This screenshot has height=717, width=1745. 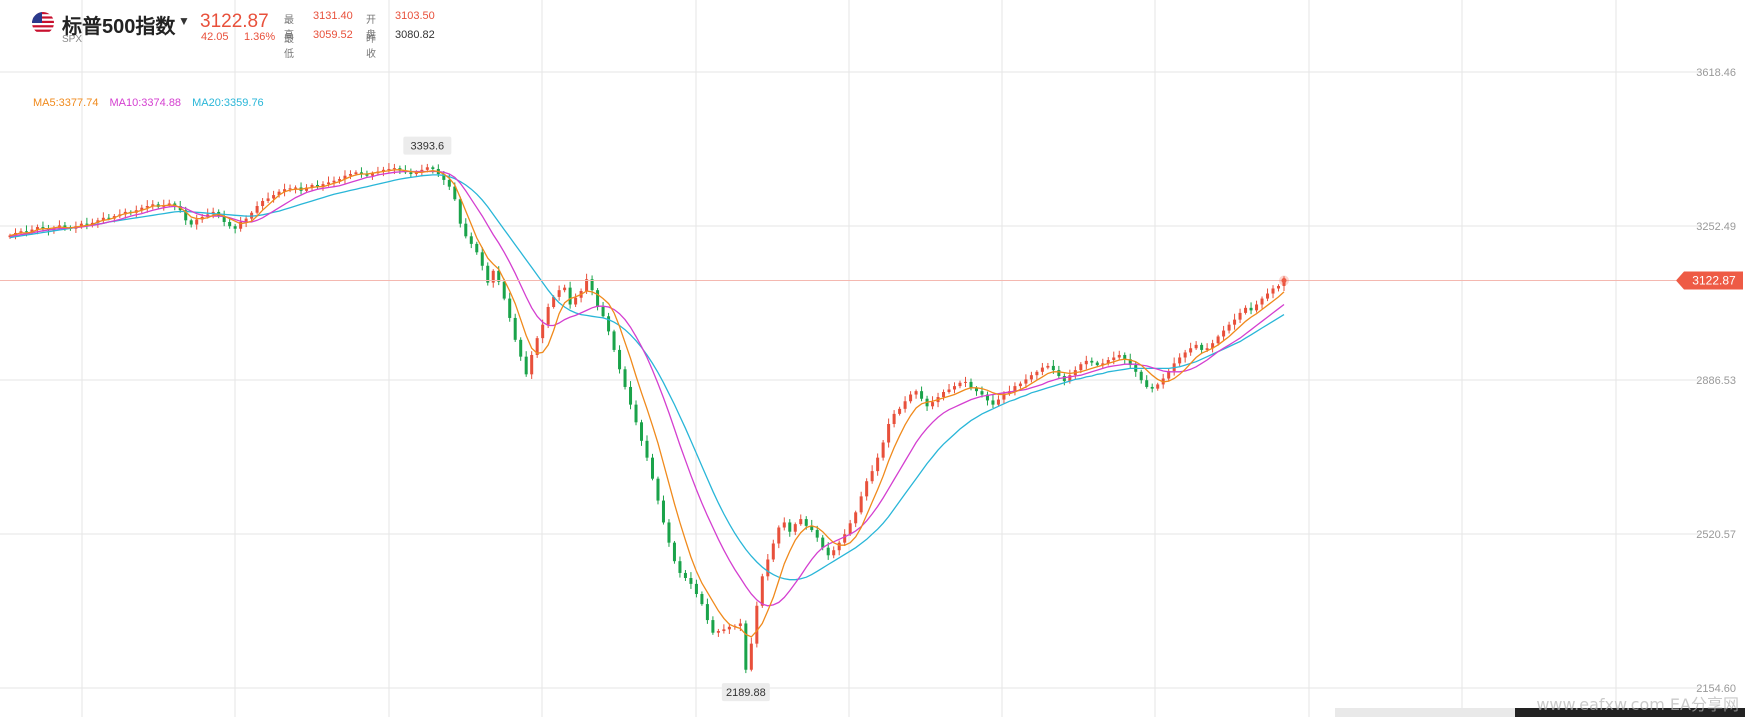 What do you see at coordinates (1637, 704) in the screenshot?
I see `watermark: www.eafxw.com EA分享网` at bounding box center [1637, 704].